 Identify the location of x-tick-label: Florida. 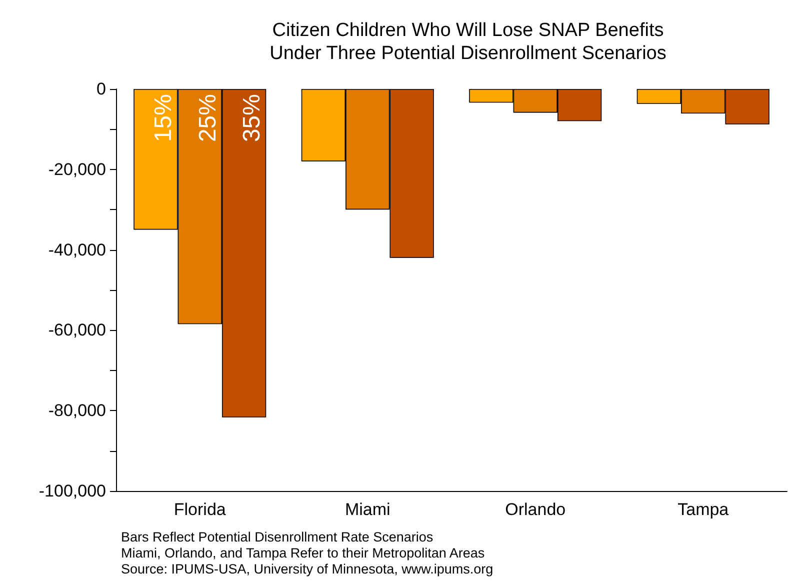
(200, 509).